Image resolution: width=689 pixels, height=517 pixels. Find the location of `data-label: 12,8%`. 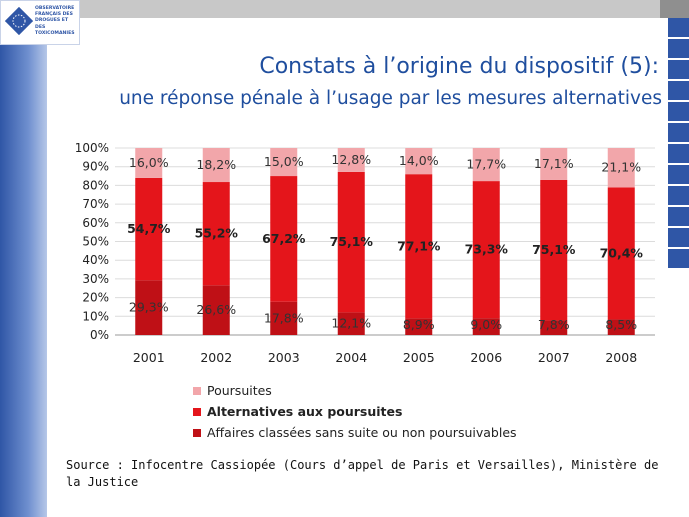

data-label: 12,8% is located at coordinates (351, 159).